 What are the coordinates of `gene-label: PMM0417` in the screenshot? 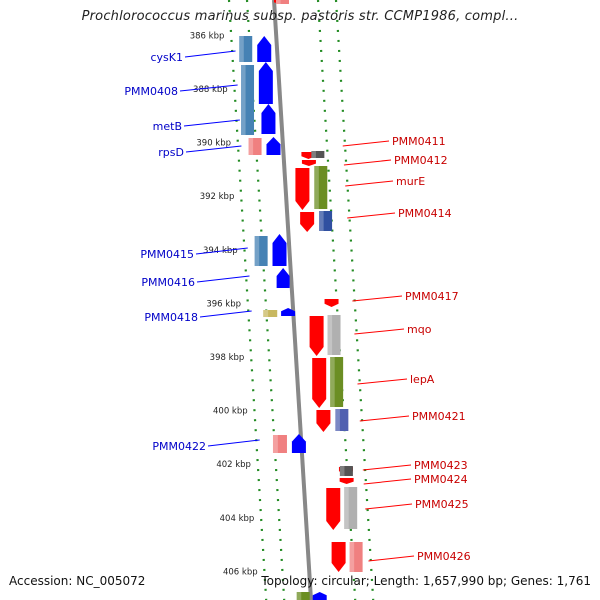 It's located at (432, 296).